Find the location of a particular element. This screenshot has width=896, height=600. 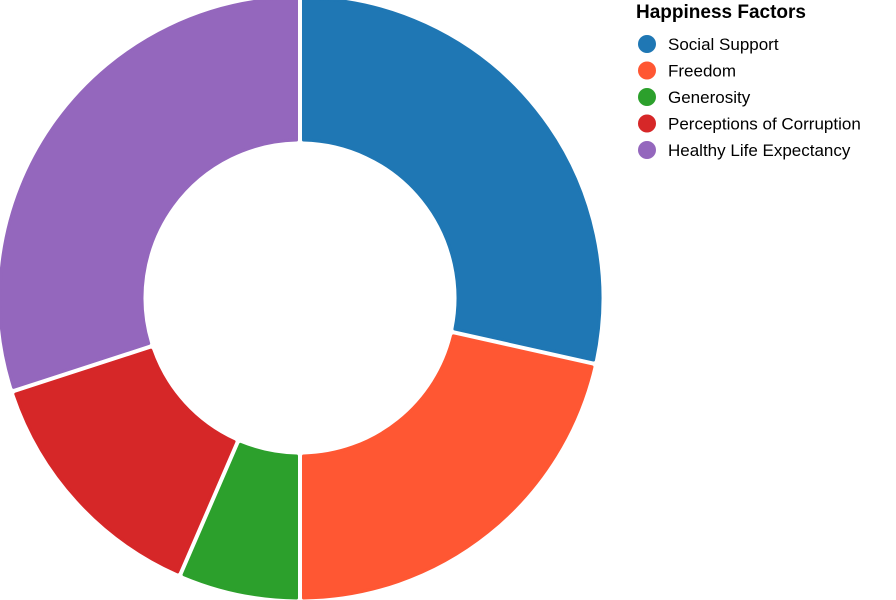

legend-item-freedom: Freedom is located at coordinates (687, 71).